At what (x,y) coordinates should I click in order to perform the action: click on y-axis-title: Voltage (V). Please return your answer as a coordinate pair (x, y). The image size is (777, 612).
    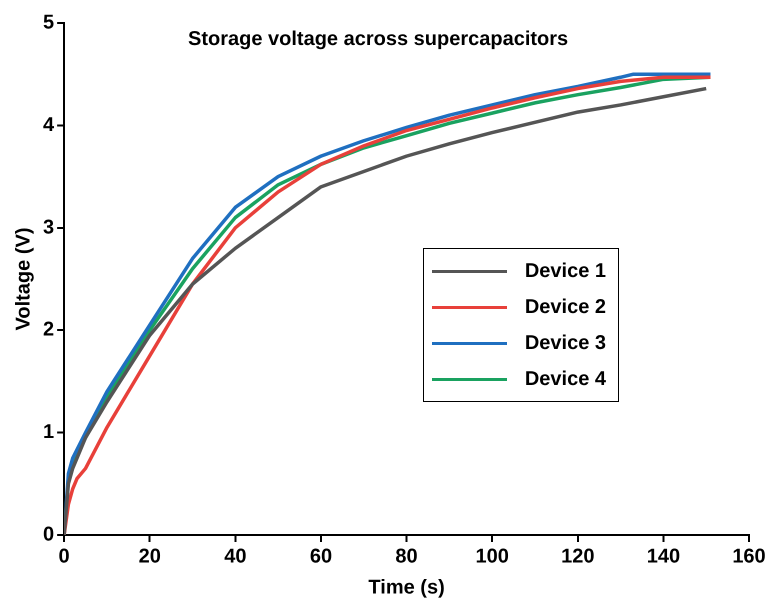
    Looking at the image, I should click on (23, 279).